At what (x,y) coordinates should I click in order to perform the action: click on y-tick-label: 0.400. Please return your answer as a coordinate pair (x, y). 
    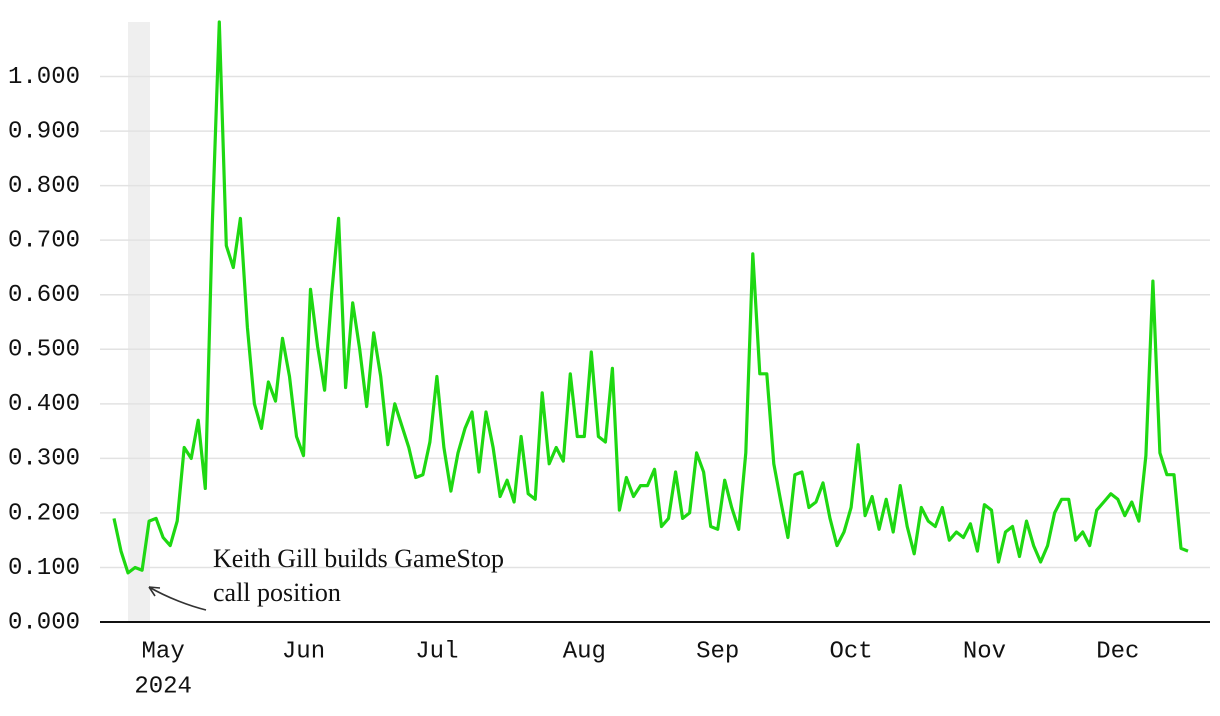
    Looking at the image, I should click on (44, 404).